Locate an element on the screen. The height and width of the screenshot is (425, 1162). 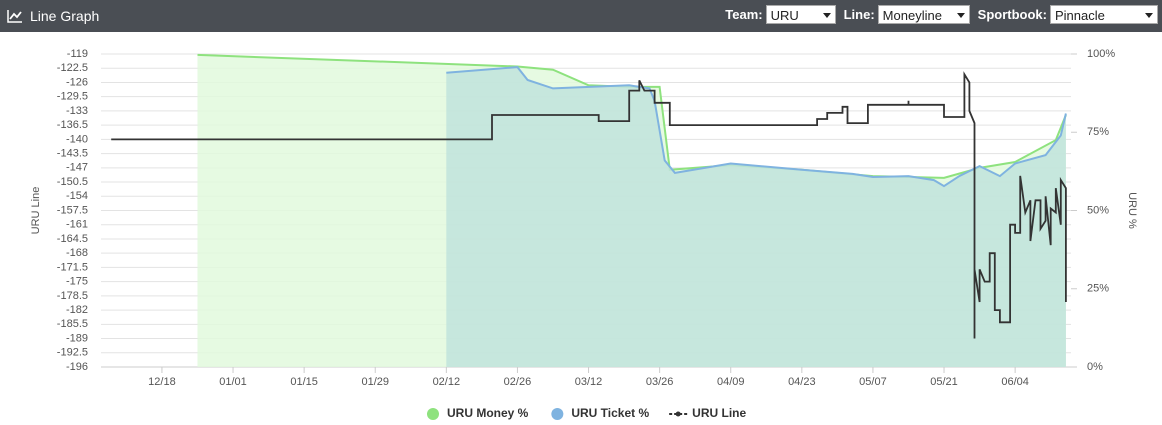
y-tick-label: -164.5 is located at coordinates (72, 239).